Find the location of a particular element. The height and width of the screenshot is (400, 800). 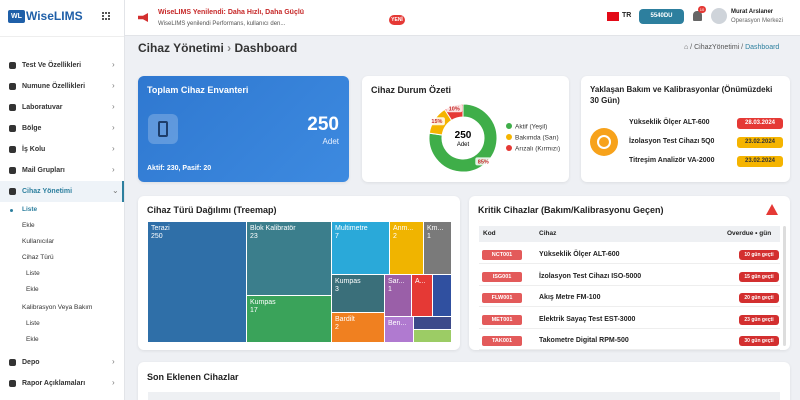

home-icon: ⌂ is located at coordinates (686, 47).